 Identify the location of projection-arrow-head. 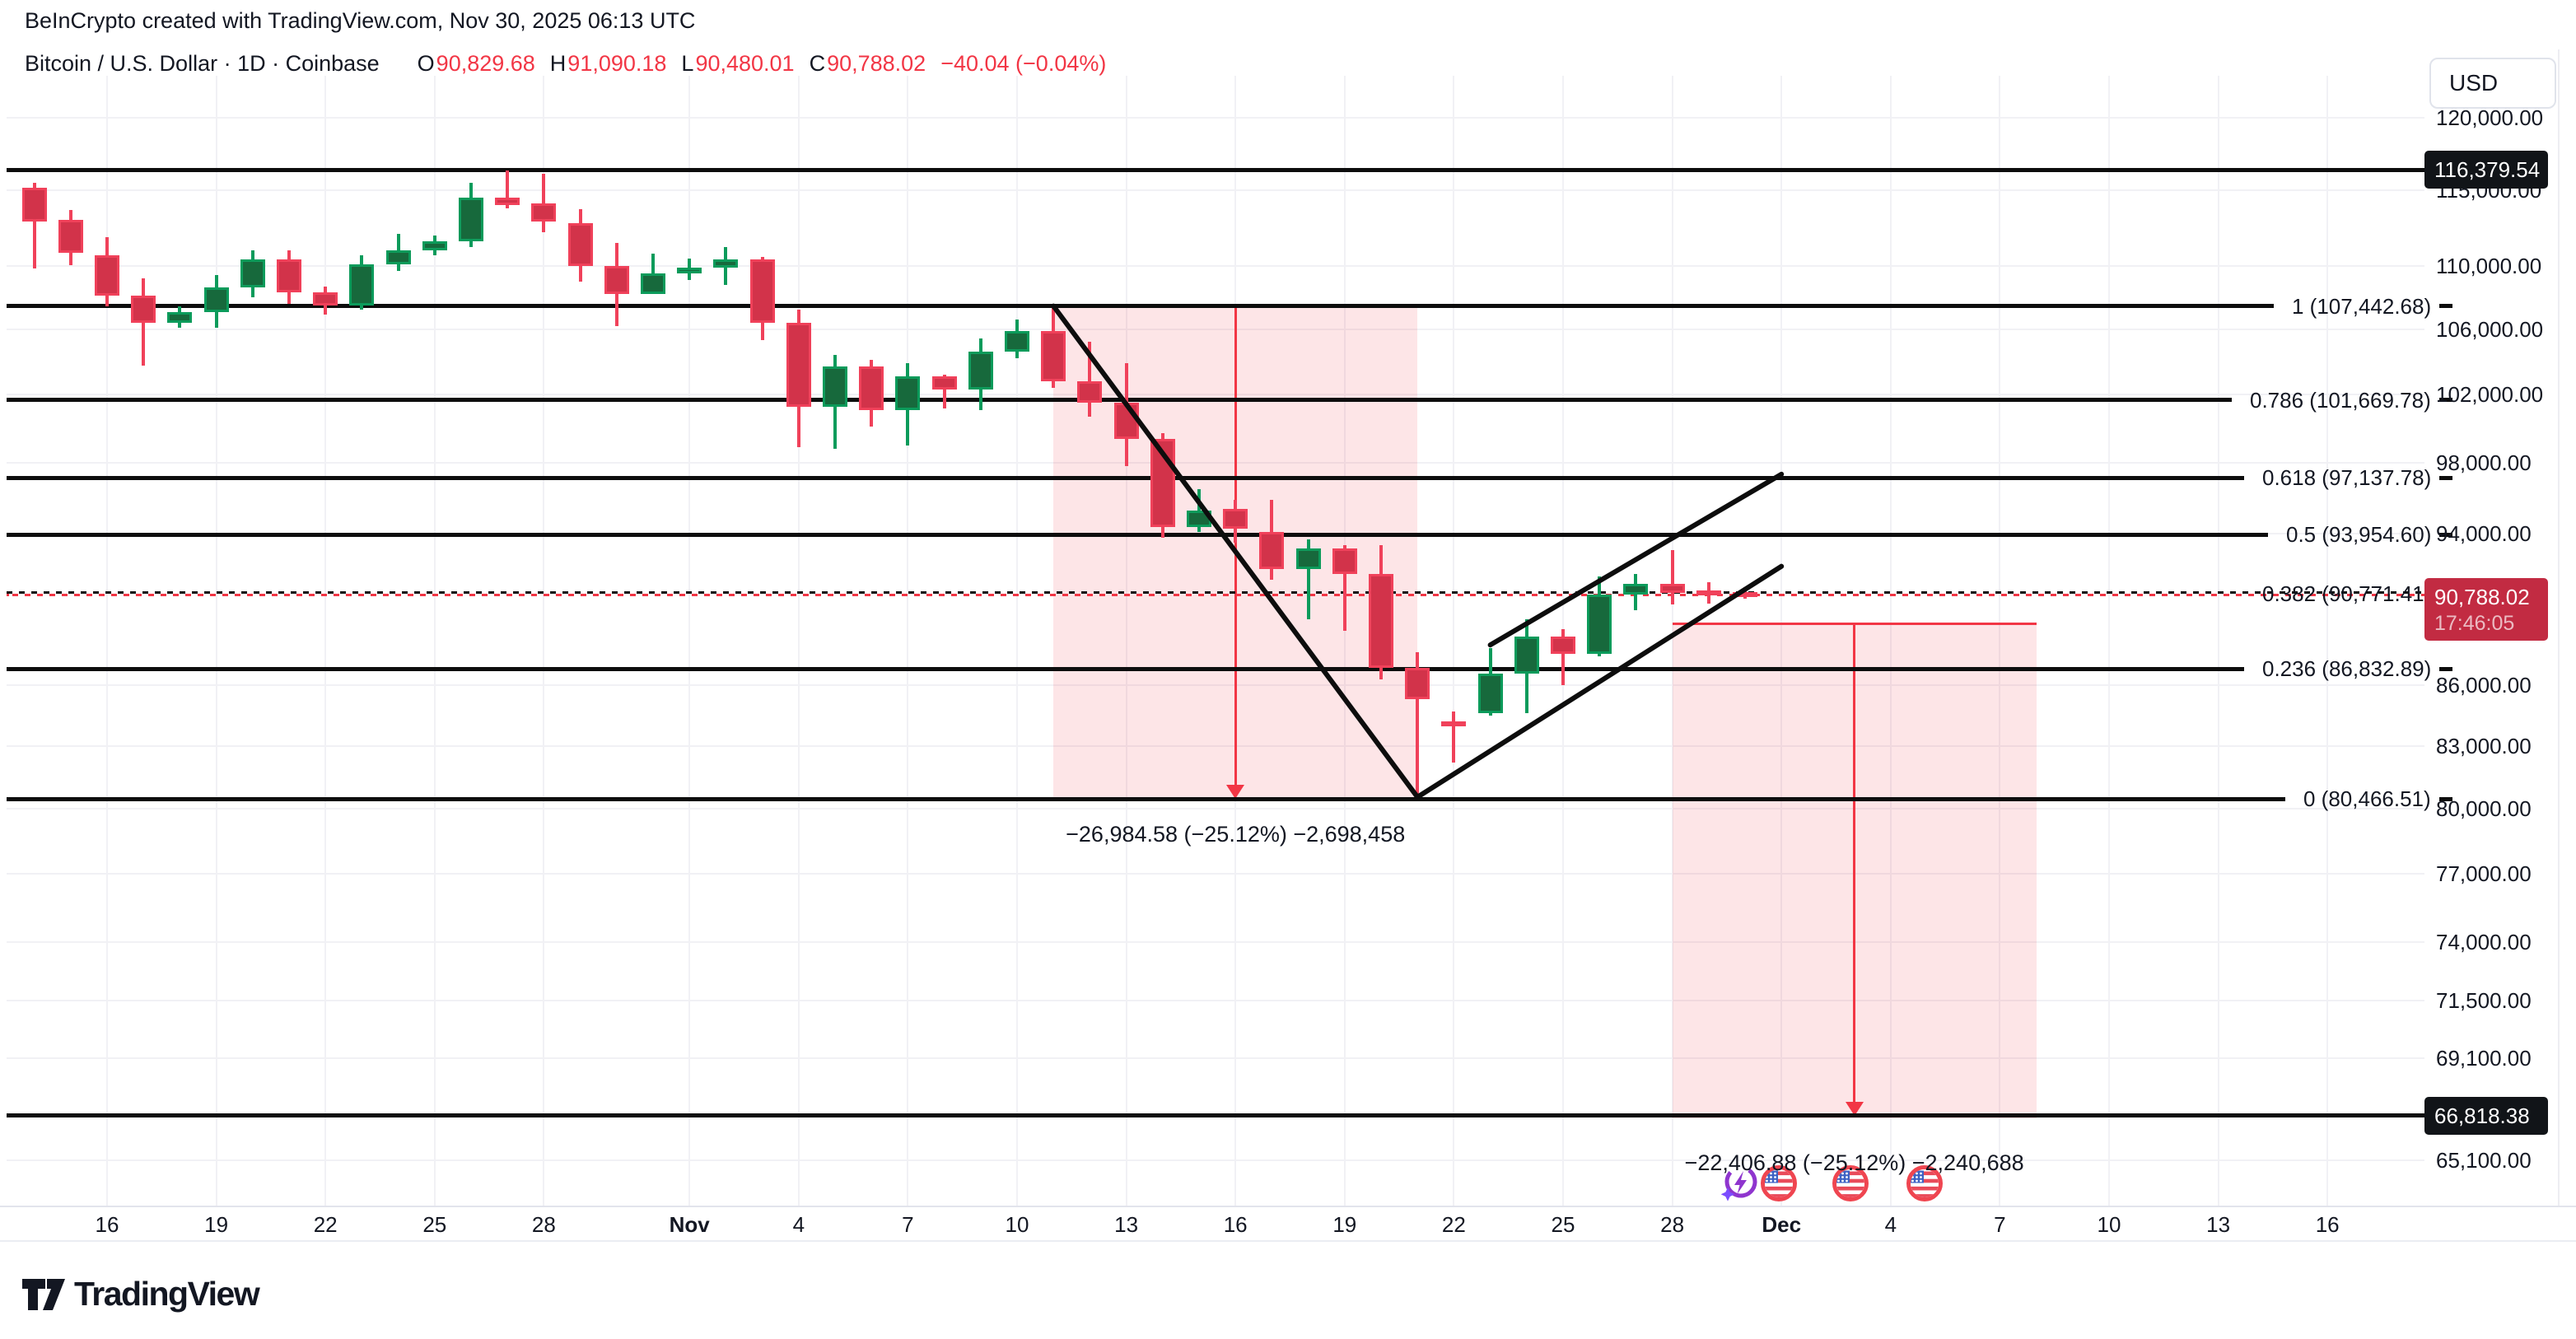
(1854, 1108).